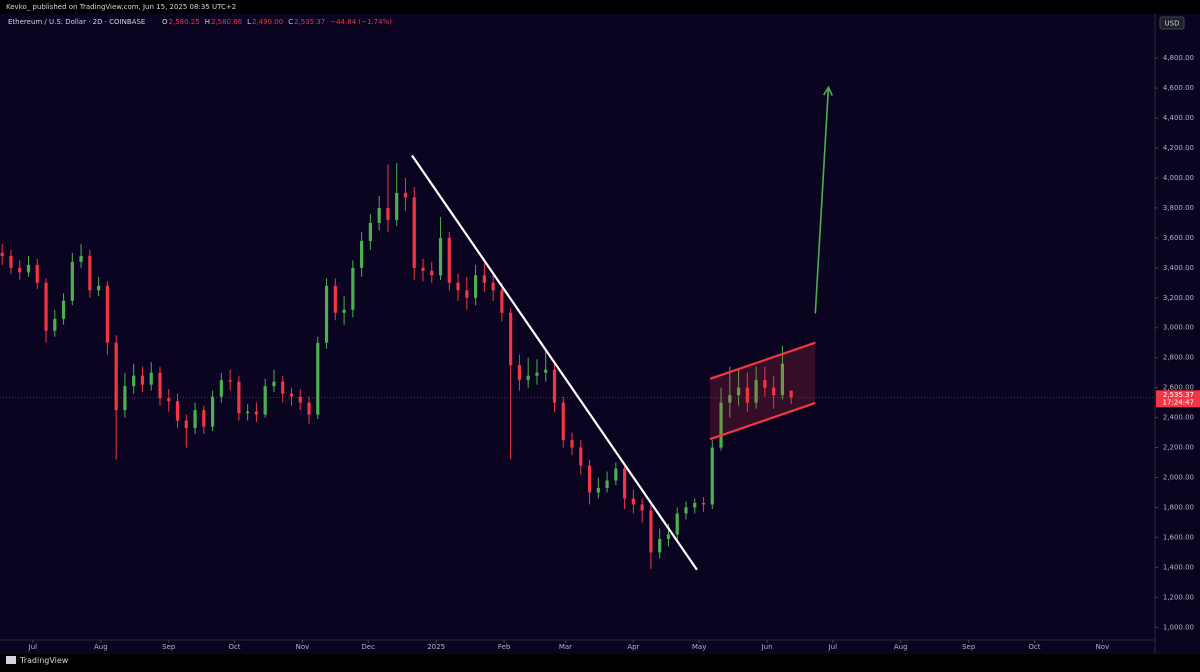  What do you see at coordinates (822, 200) in the screenshot?
I see `arrow` at bounding box center [822, 200].